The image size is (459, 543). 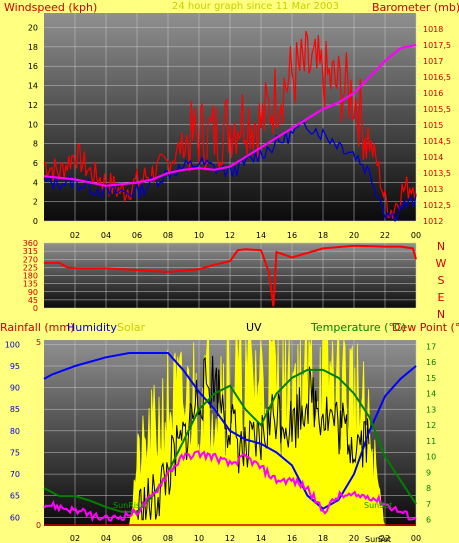 What do you see at coordinates (255, 6) in the screenshot?
I see `graph-title: 24 hour graph since 11 Mar 2003` at bounding box center [255, 6].